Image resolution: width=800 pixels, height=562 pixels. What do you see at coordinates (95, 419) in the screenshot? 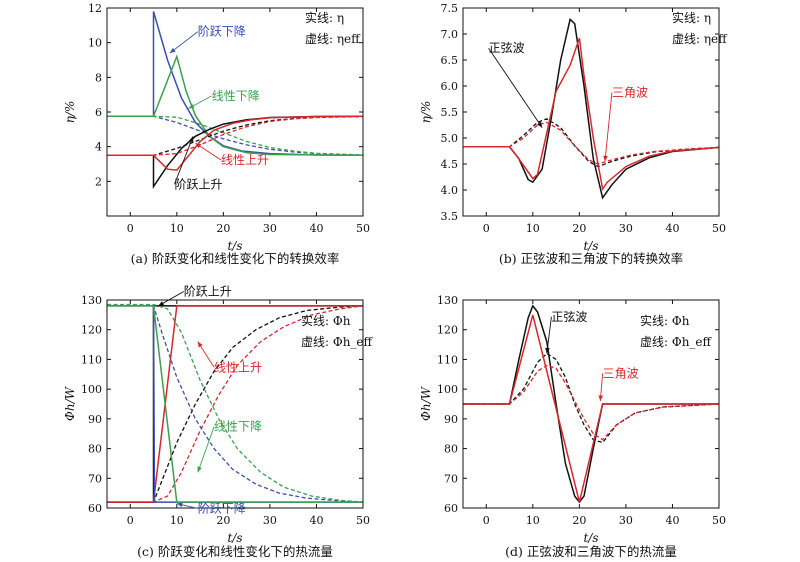
I see `y-tick-label: 90` at bounding box center [95, 419].